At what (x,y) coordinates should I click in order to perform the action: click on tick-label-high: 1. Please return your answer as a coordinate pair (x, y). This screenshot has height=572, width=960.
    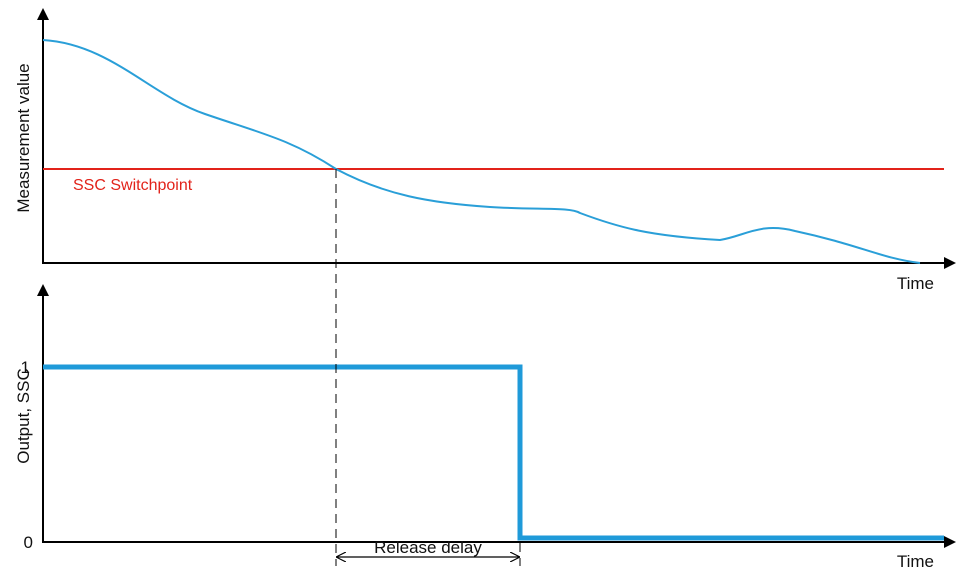
    Looking at the image, I should click on (25, 367).